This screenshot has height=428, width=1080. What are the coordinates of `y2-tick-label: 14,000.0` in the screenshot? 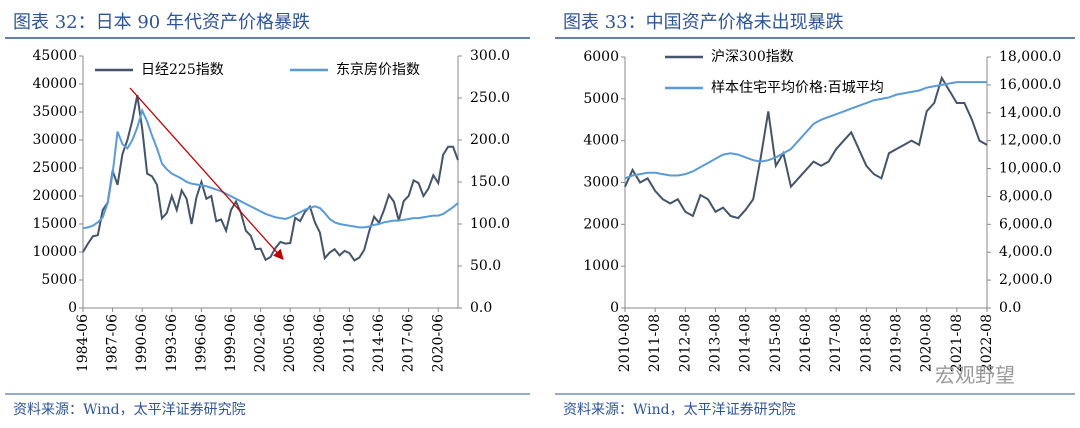 It's located at (1030, 113).